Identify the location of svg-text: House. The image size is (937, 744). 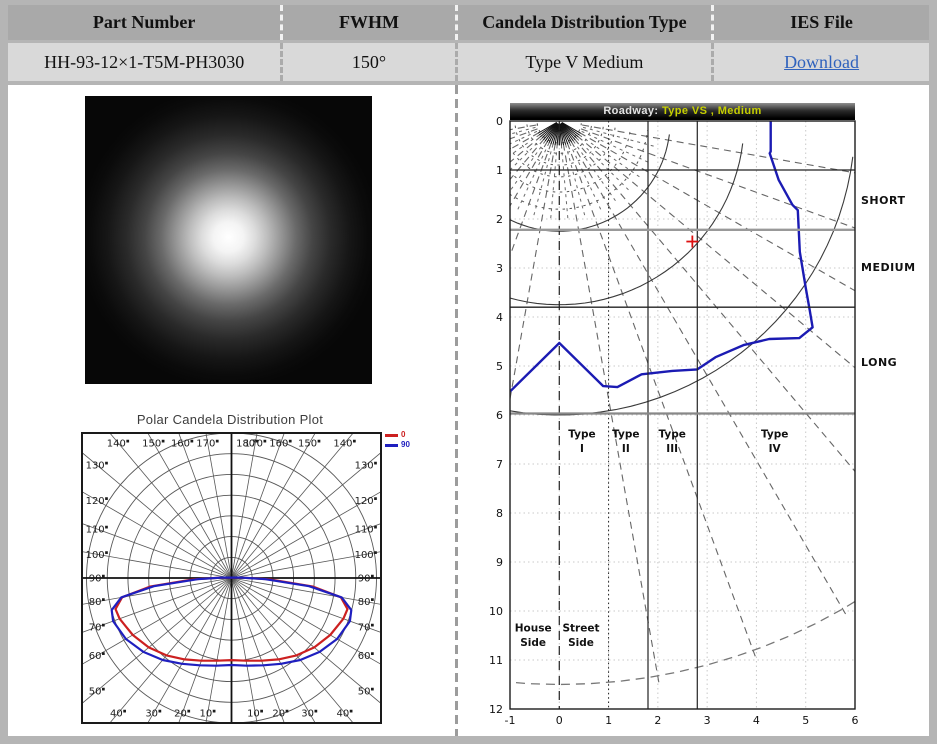
(533, 629).